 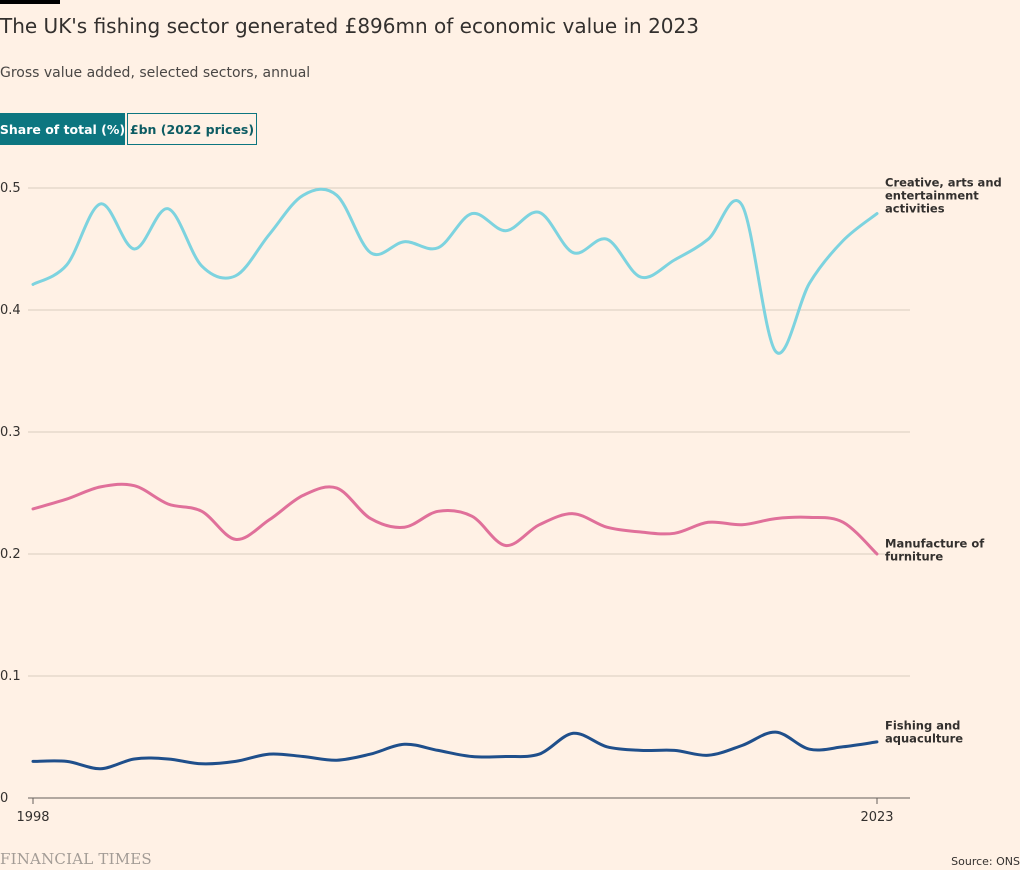 What do you see at coordinates (455, 750) in the screenshot?
I see `series-line-fishing-and-aquaculture` at bounding box center [455, 750].